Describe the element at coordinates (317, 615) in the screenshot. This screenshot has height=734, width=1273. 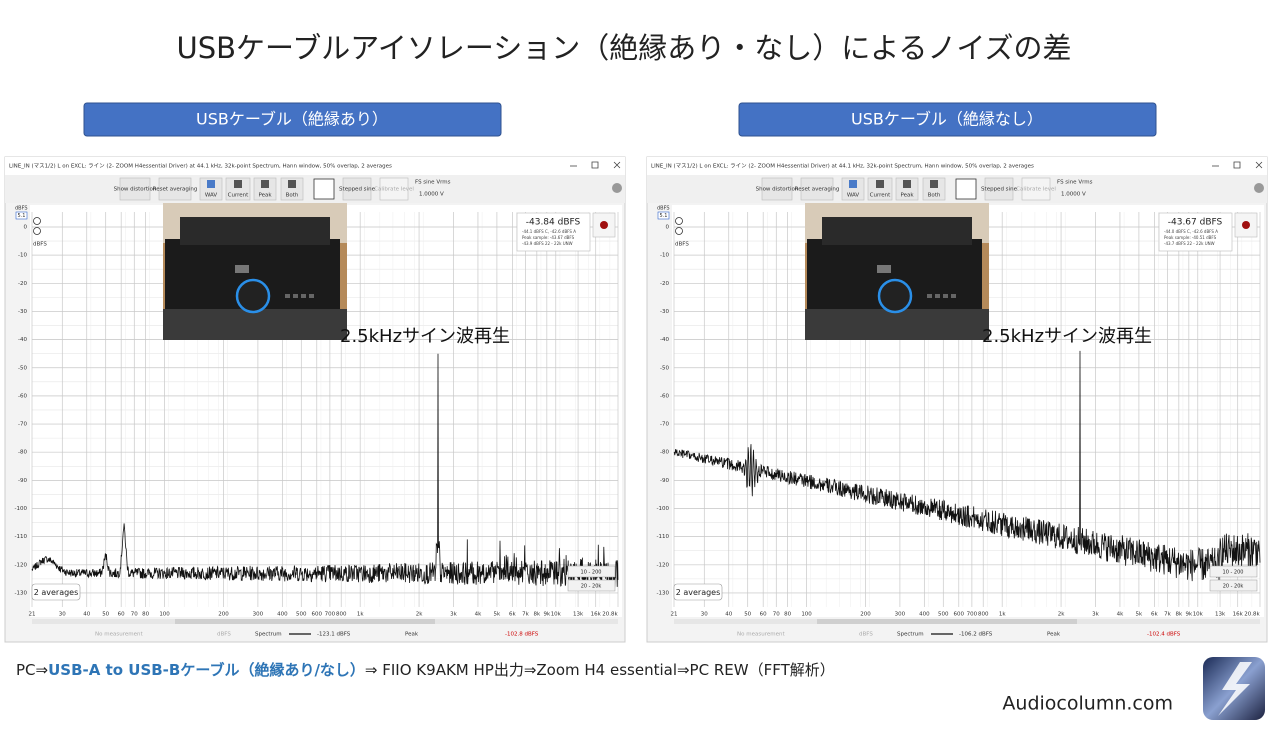
I see `x-tick-label: 600` at that location.